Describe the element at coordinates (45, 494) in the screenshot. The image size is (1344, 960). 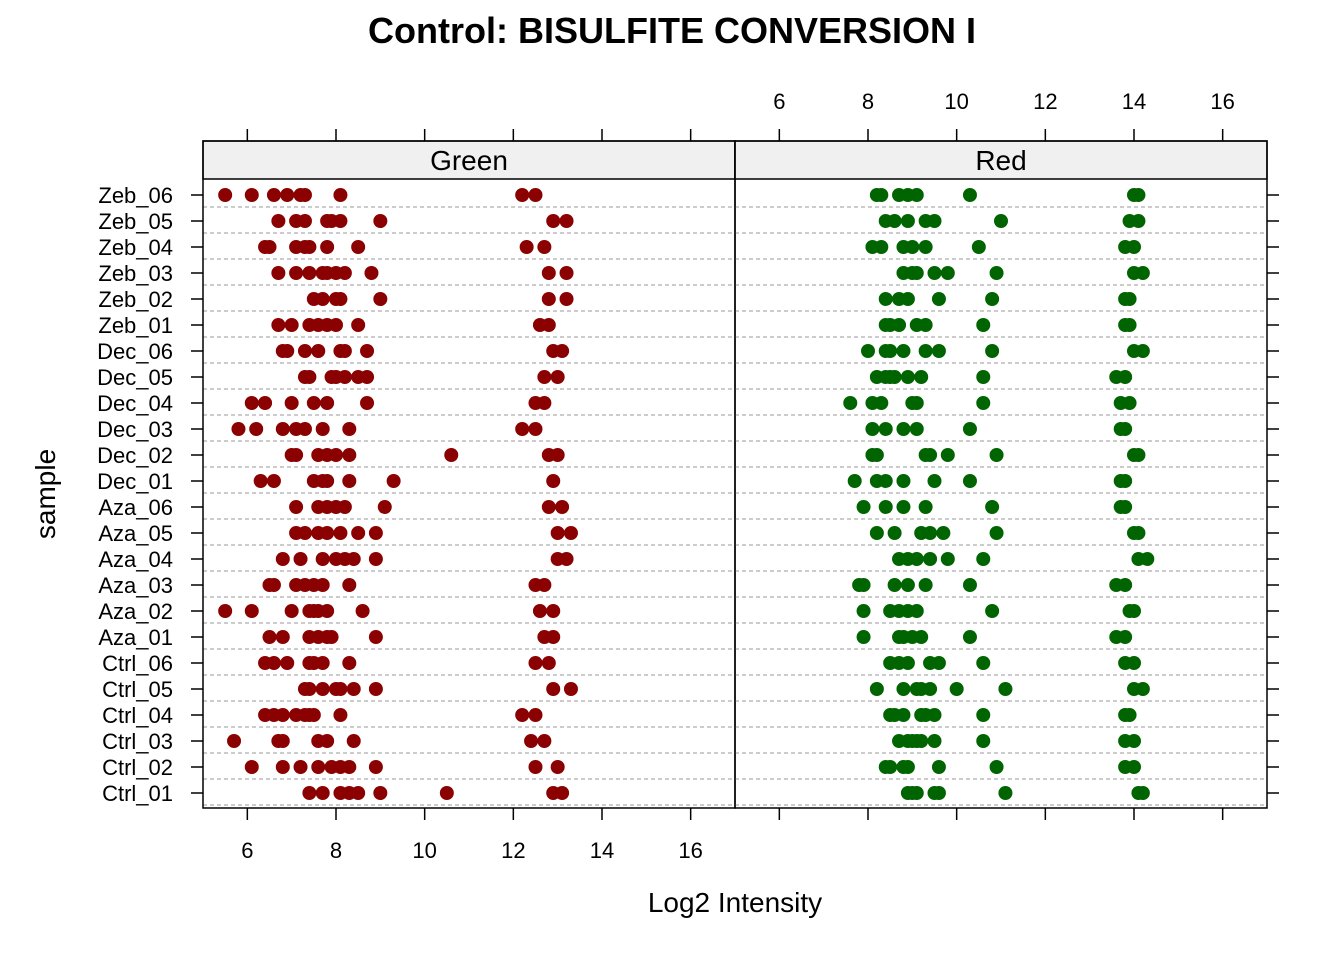
I see `y-axis-label: sample` at that location.